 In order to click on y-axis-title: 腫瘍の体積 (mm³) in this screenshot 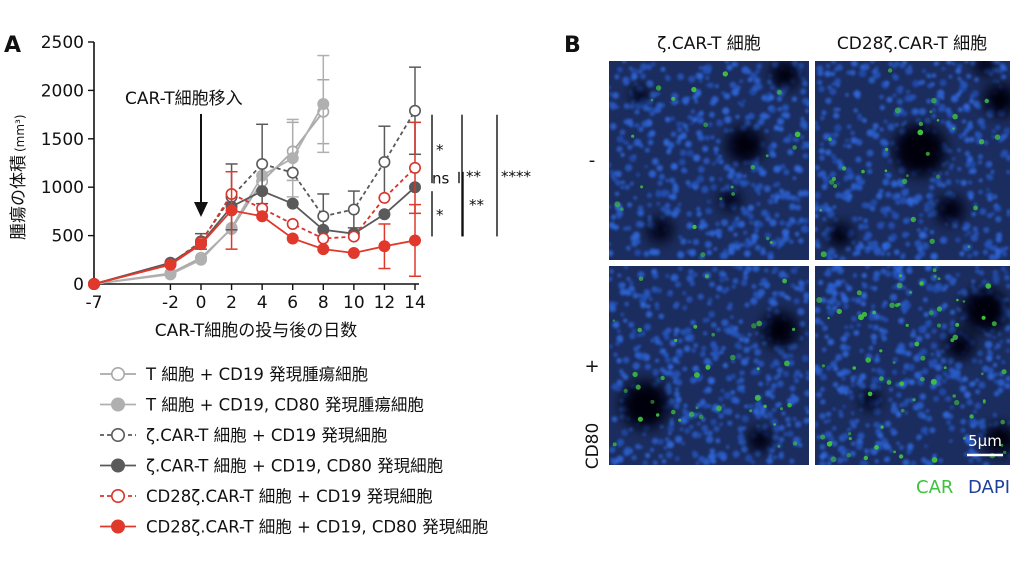, I will do `click(19, 177)`.